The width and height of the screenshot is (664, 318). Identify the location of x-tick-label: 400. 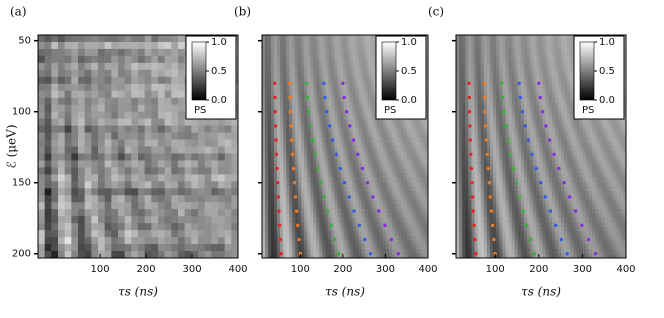
(237, 269).